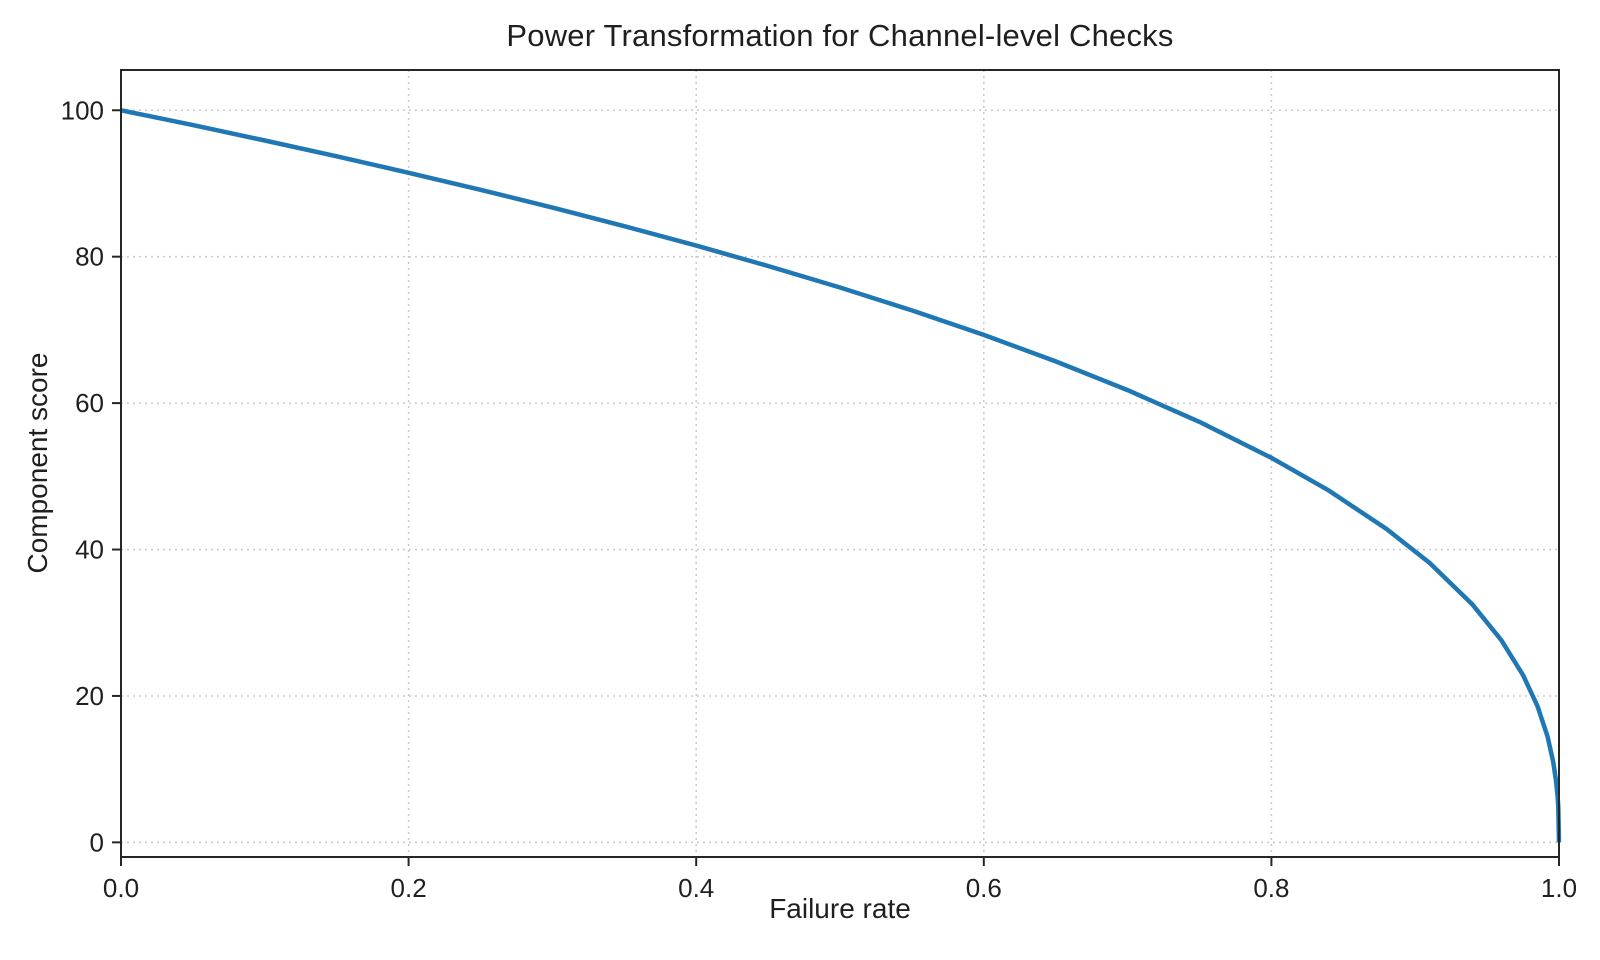  I want to click on y-tick-label: 60, so click(89, 403).